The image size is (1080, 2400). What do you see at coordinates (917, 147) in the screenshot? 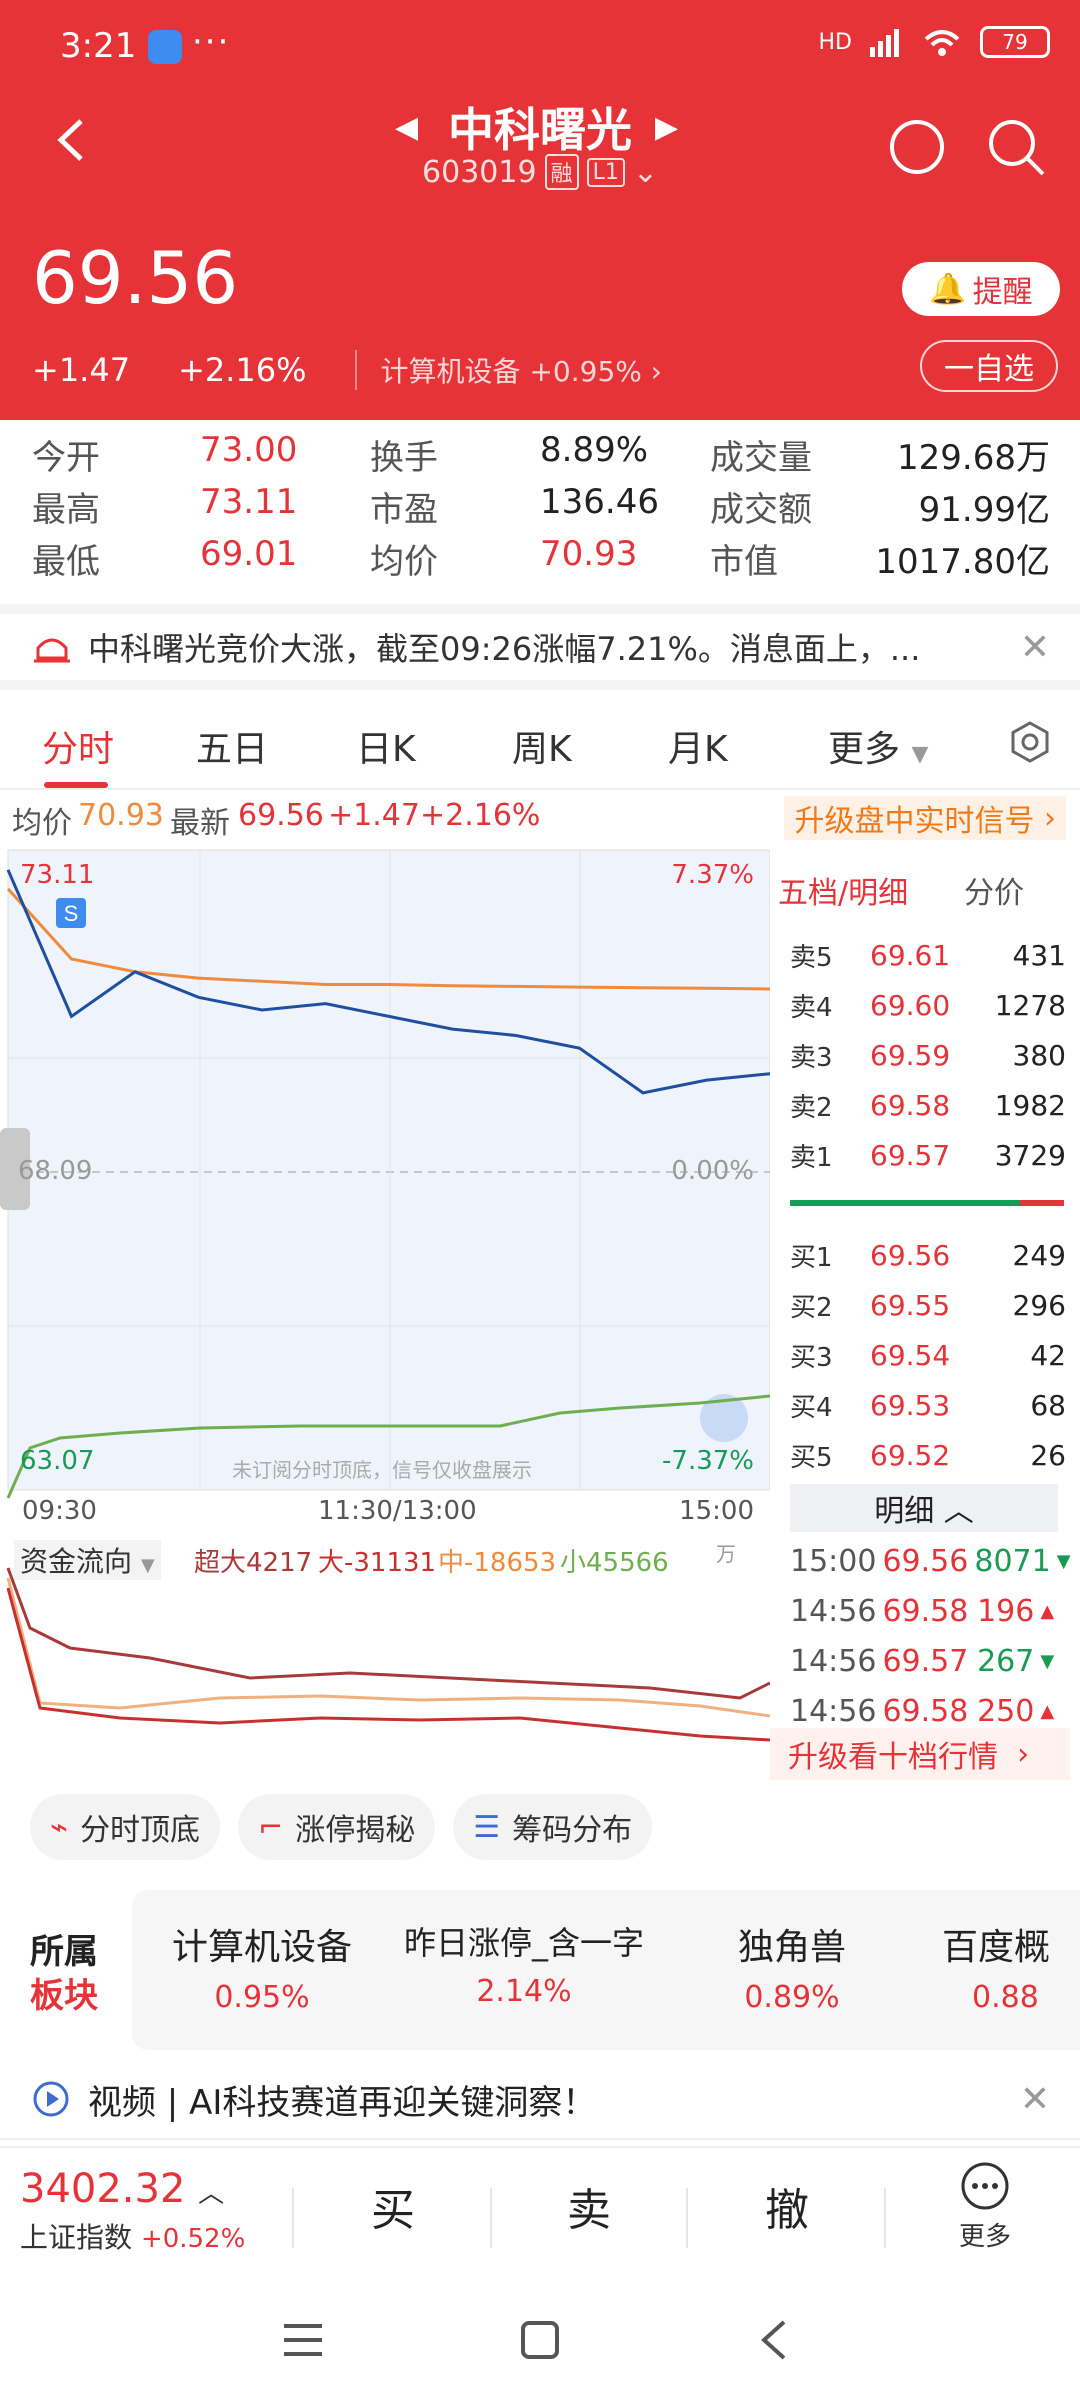
I see `refresh-icon` at bounding box center [917, 147].